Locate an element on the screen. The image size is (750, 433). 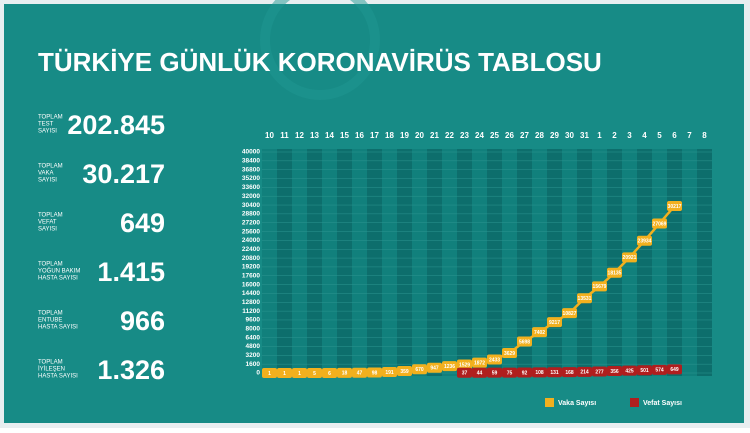
x-tick-label: 19 is located at coordinates (404, 135).